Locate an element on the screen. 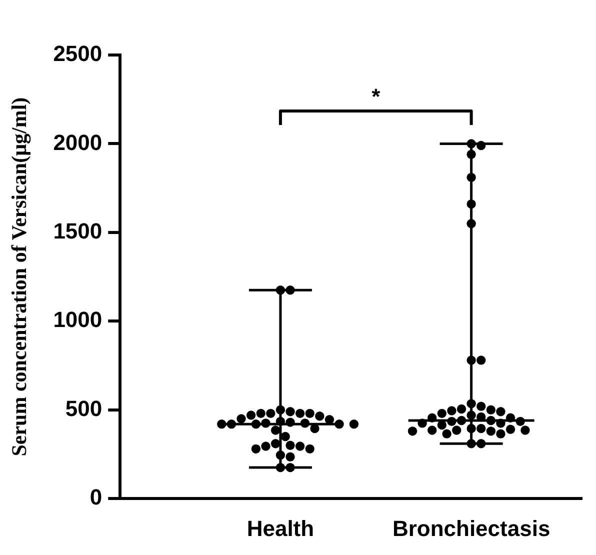 Image resolution: width=596 pixels, height=555 pixels. annotation: * is located at coordinates (376, 97).